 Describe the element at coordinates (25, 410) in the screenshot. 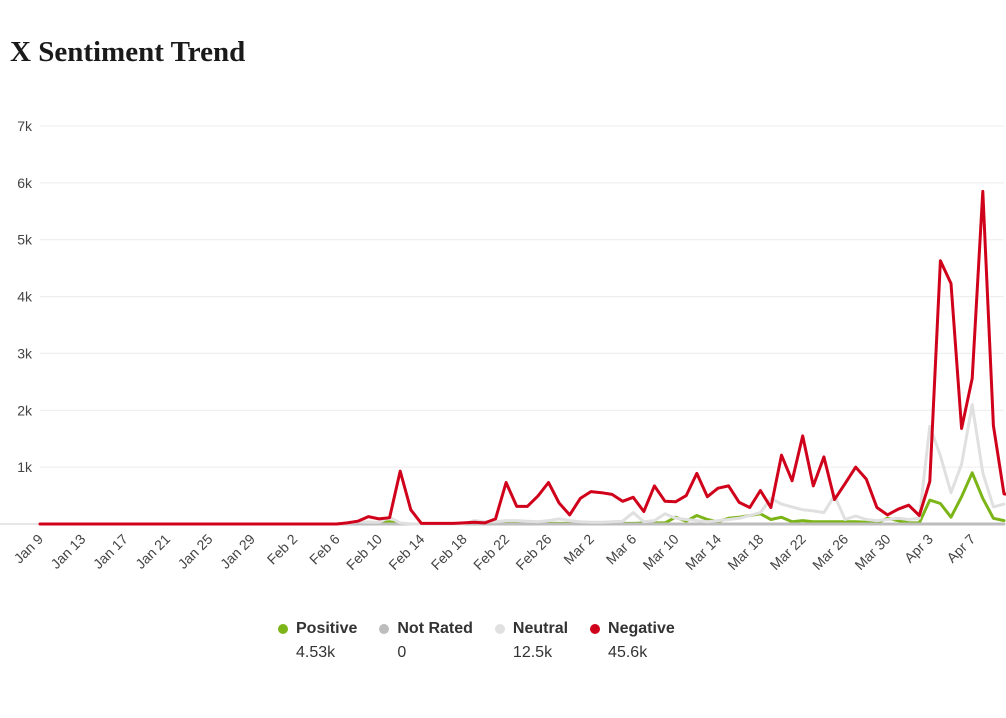

I see `y-tick-label: 2k` at that location.